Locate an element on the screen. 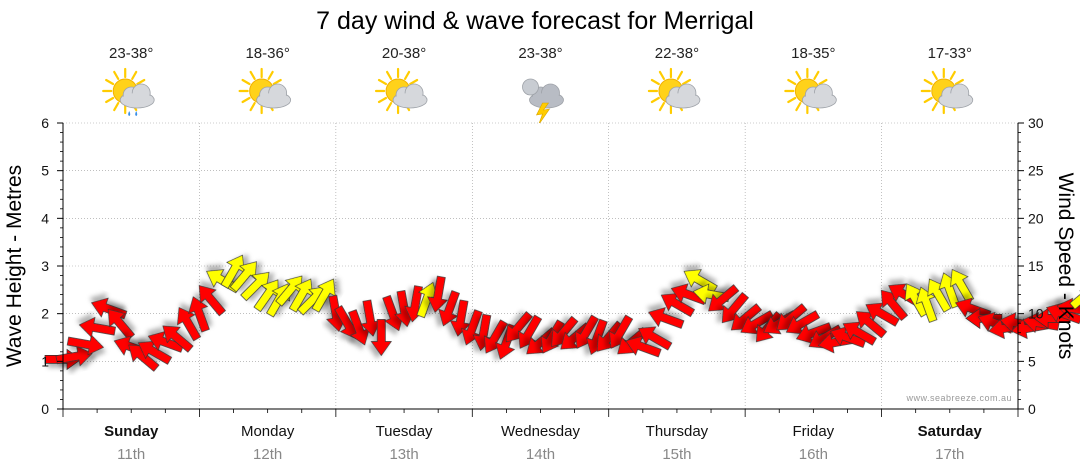 The image size is (1080, 475). thunderstorm-icon is located at coordinates (543, 102).